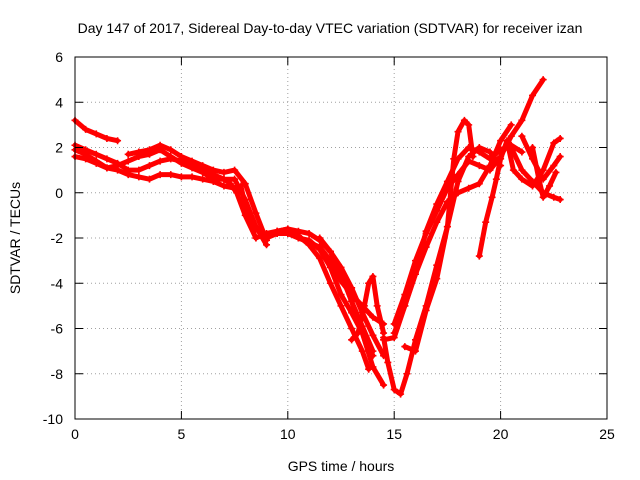 The height and width of the screenshot is (480, 640). Describe the element at coordinates (57, 283) in the screenshot. I see `y-tick-label: -4` at that location.